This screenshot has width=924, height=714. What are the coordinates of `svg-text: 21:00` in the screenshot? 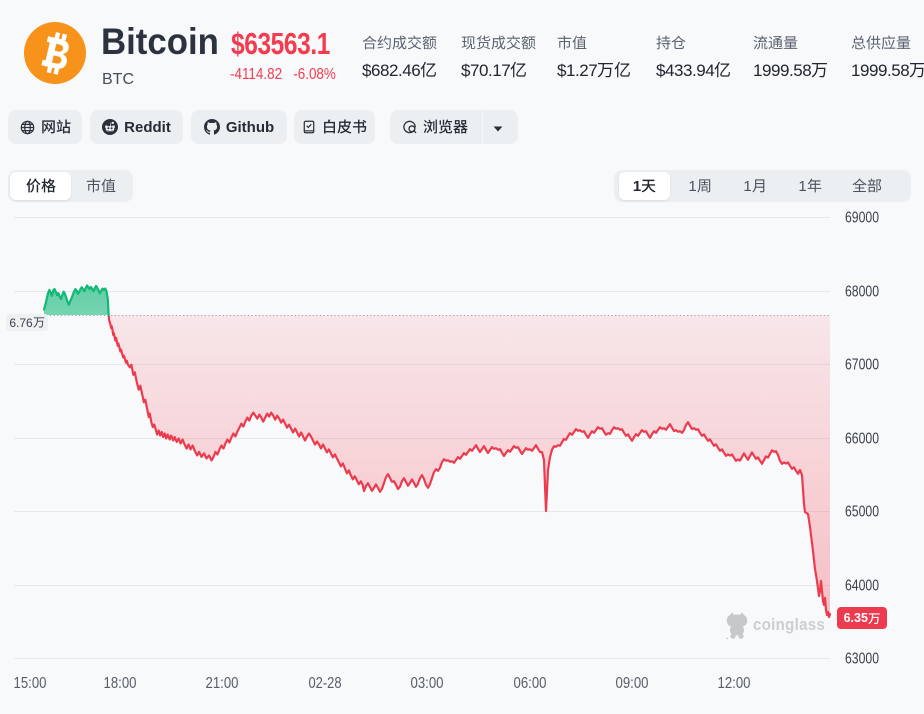 It's located at (222, 683).